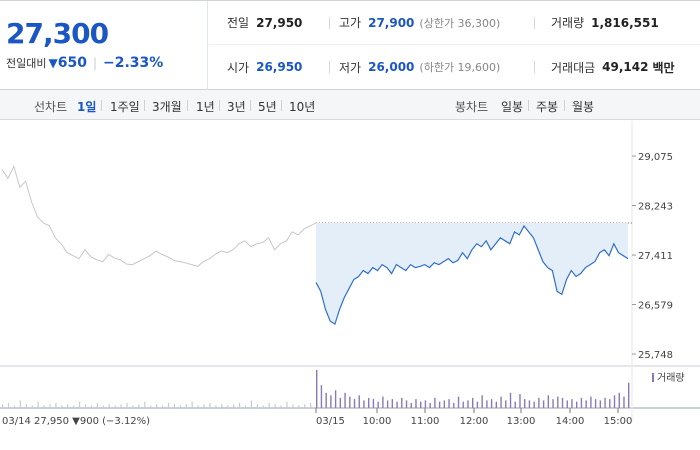 This screenshot has height=450, width=700. What do you see at coordinates (72, 63) in the screenshot?
I see `change-value: 650` at bounding box center [72, 63].